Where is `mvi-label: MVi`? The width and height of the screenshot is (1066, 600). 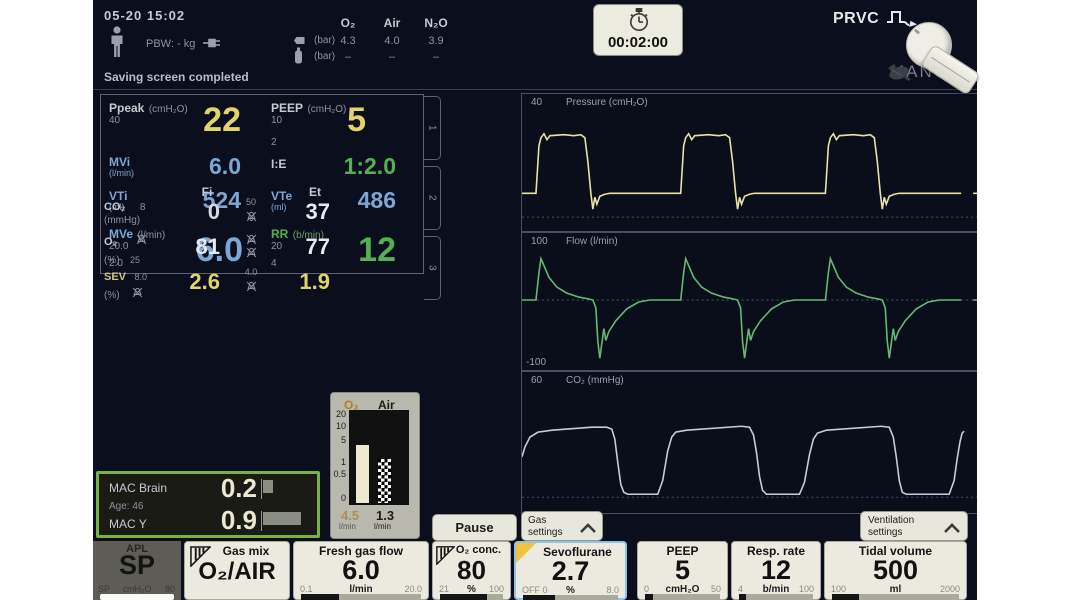 mvi-label: MVi is located at coordinates (120, 162).